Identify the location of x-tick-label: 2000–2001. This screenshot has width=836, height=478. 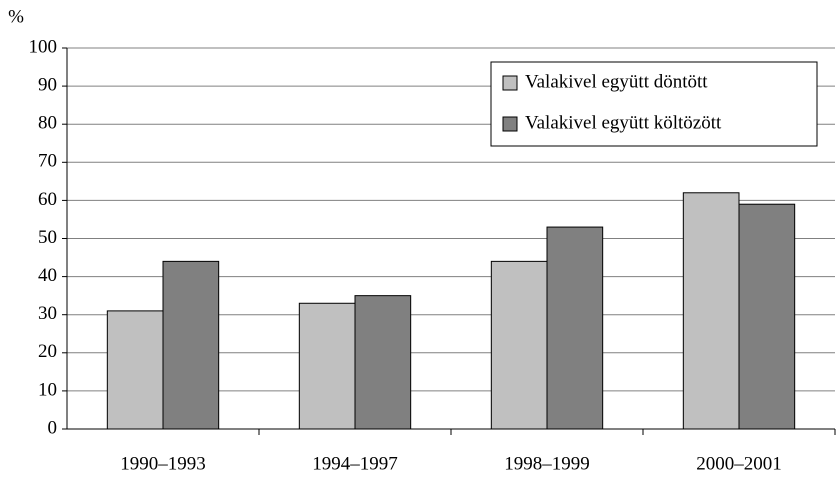
(739, 463).